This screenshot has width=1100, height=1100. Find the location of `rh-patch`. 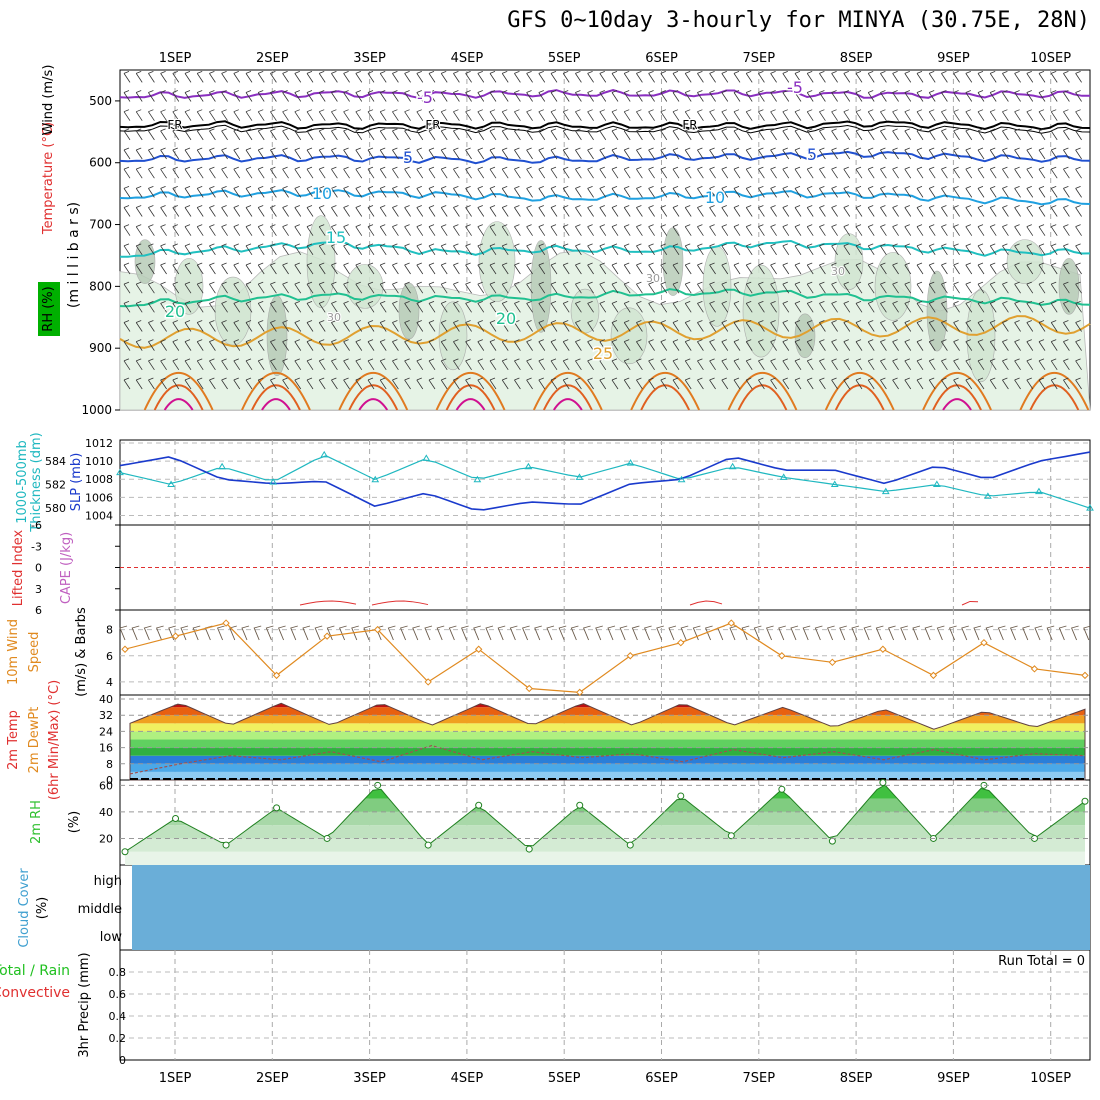

rh-patch is located at coordinates (629, 336).